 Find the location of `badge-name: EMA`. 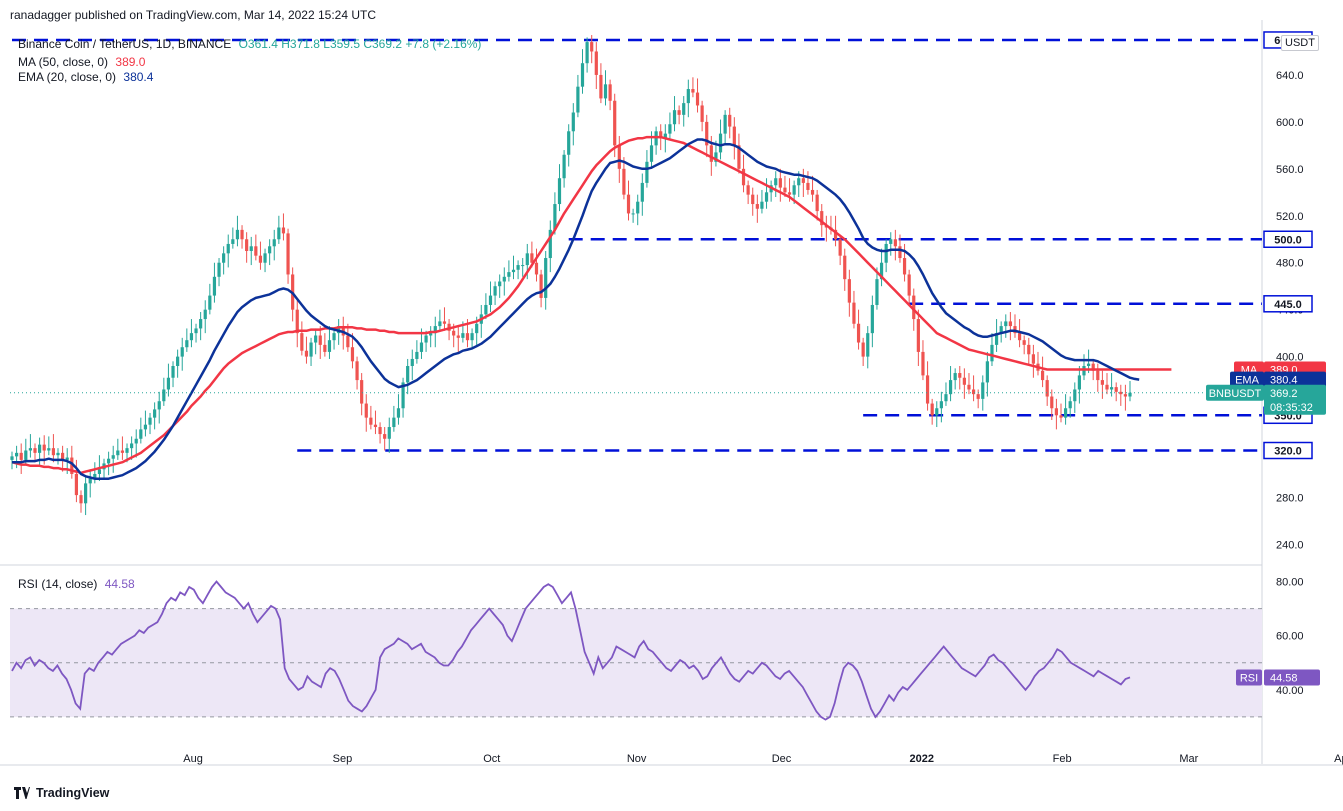

badge-name: EMA is located at coordinates (1247, 381).